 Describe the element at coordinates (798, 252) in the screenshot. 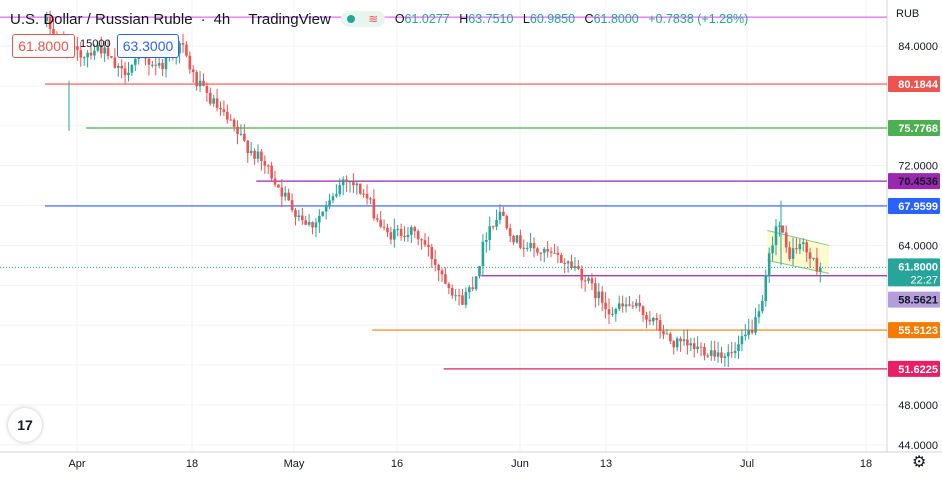

I see `flag-pattern-fill` at that location.